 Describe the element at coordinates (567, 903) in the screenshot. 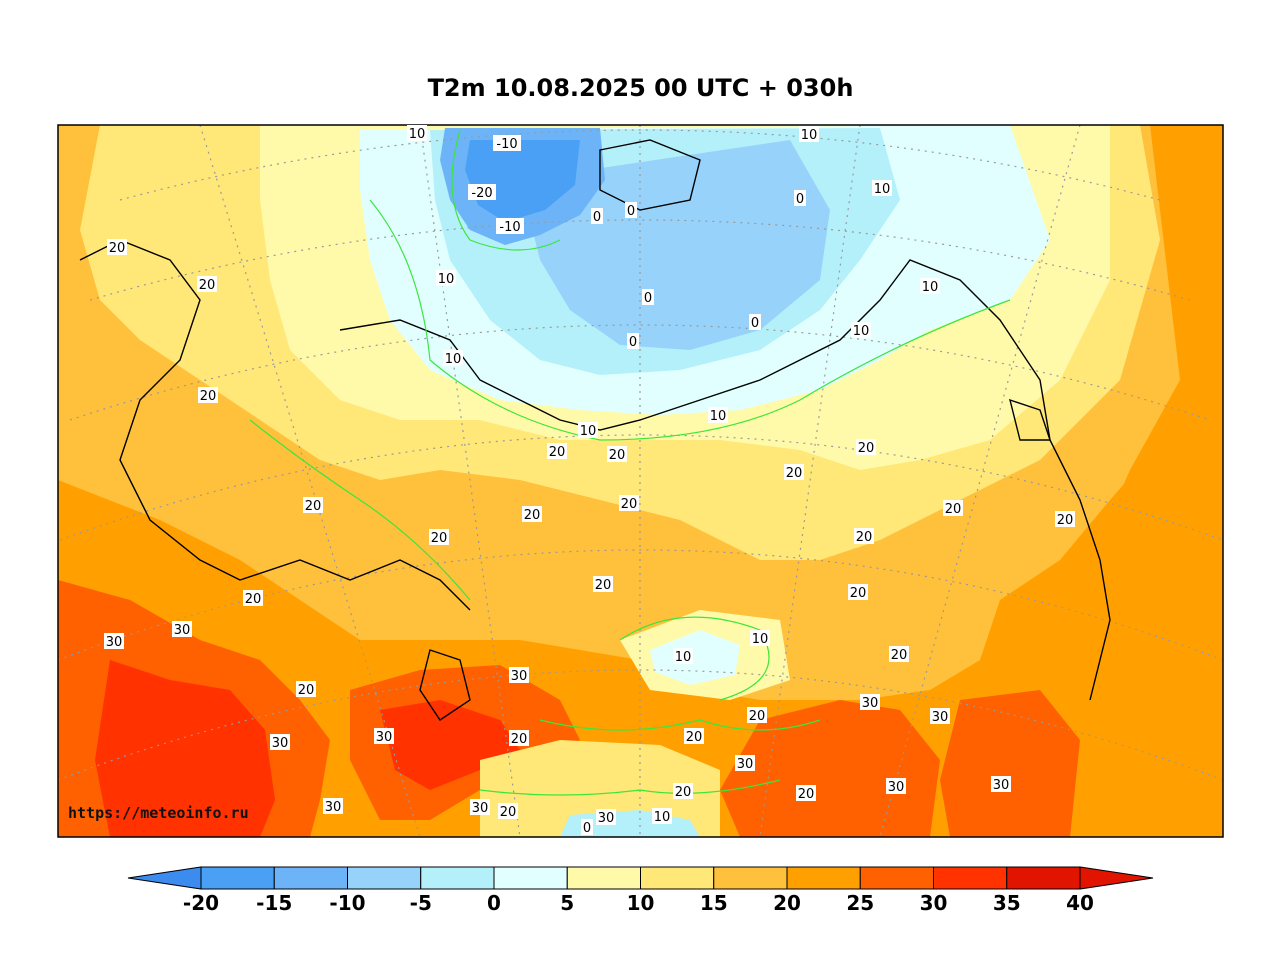

I see `colorbar-tick-label: 5` at that location.